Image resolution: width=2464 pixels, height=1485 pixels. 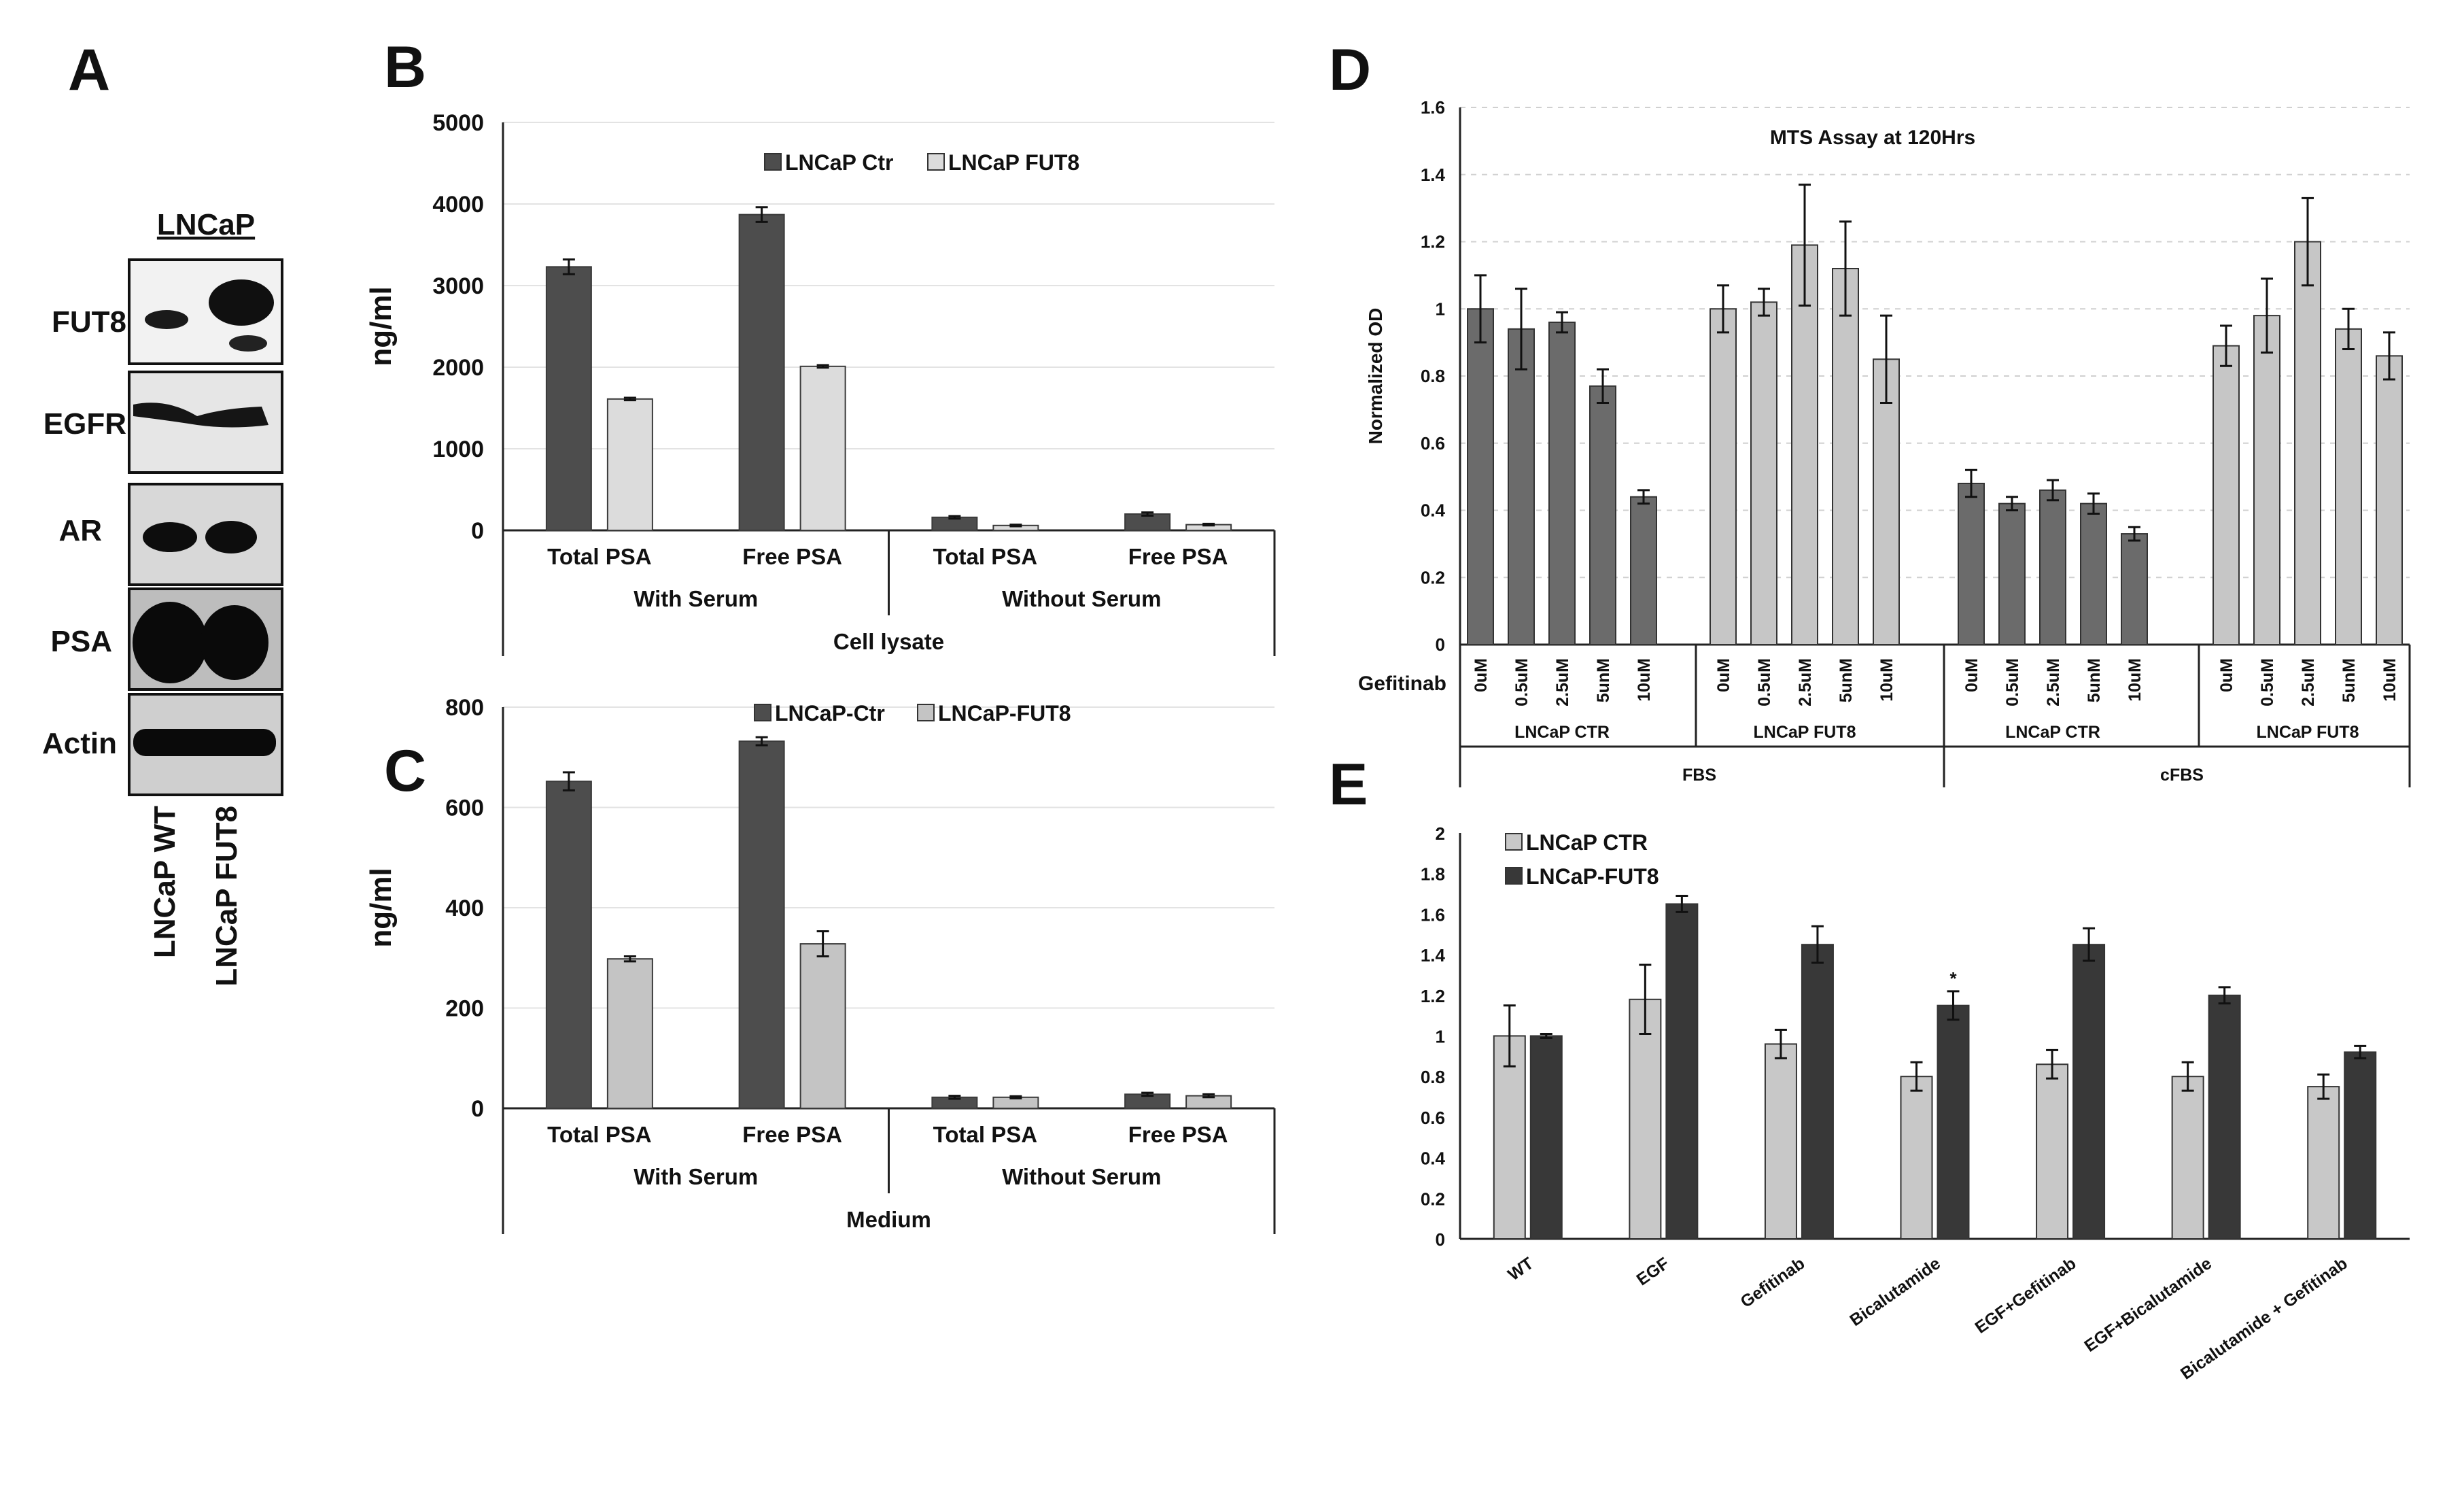 What do you see at coordinates (888, 641) in the screenshot?
I see `x-axis-title: Cell lysate` at bounding box center [888, 641].